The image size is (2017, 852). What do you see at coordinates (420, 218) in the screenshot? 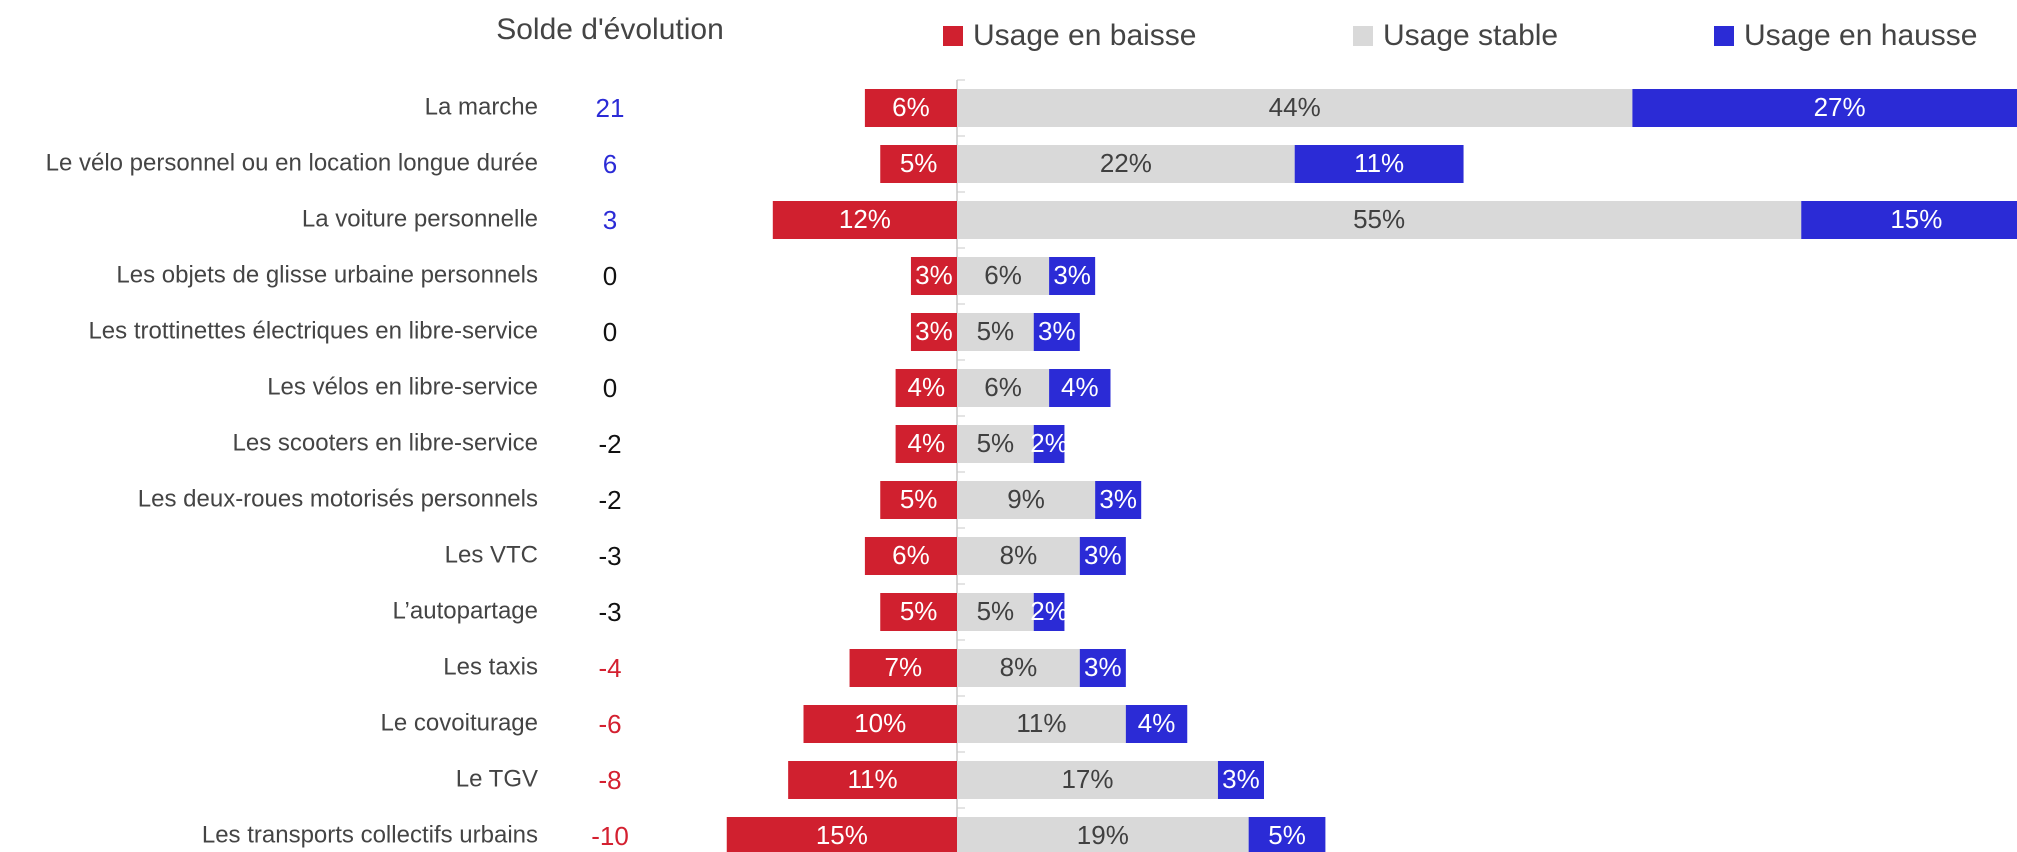
I see `category-label: La voiture personnelle` at bounding box center [420, 218].